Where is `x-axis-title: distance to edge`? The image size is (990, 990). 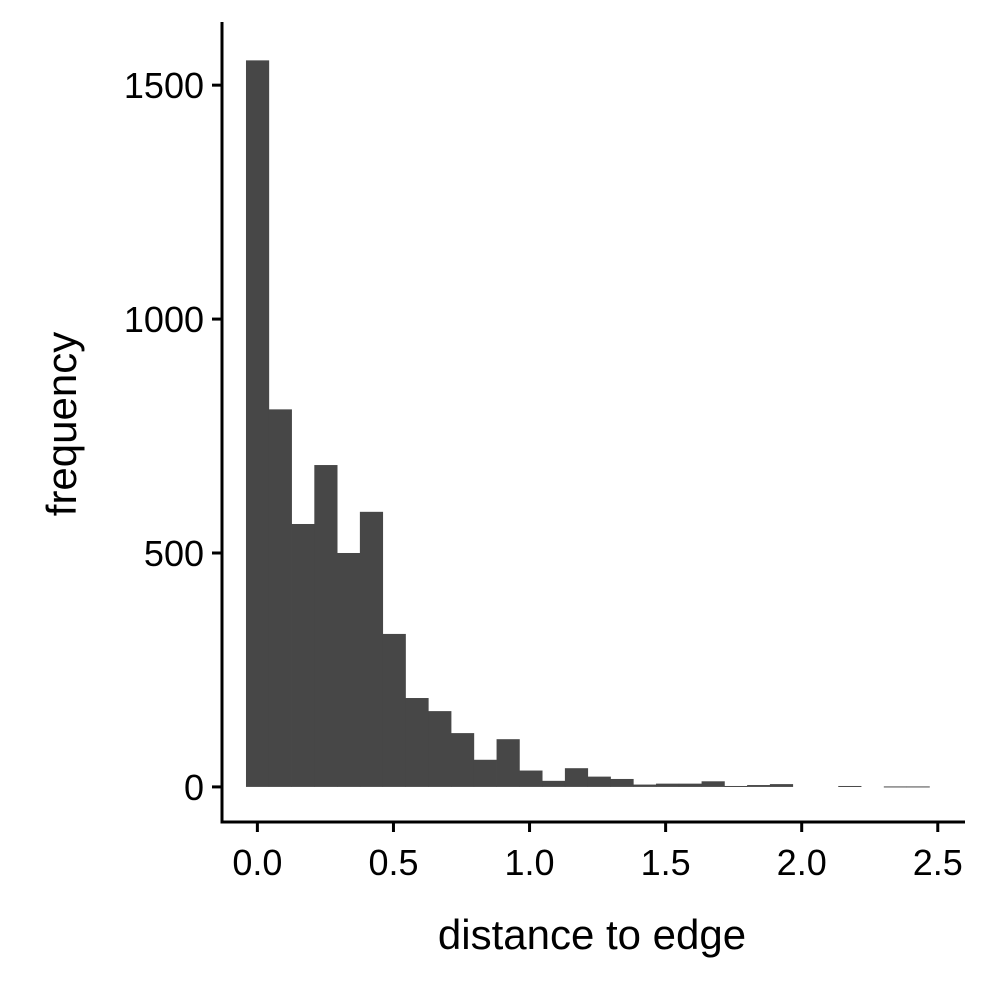 x-axis-title: distance to edge is located at coordinates (592, 934).